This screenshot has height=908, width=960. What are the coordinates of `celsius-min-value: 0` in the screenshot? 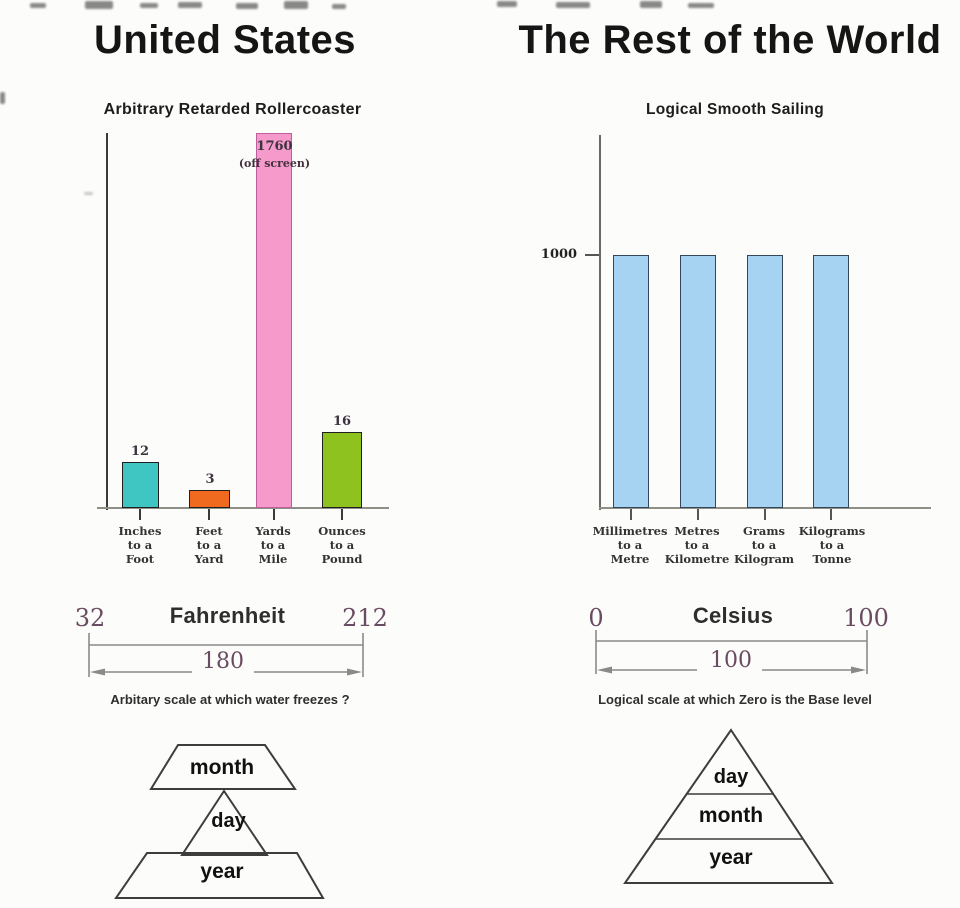 It's located at (596, 618).